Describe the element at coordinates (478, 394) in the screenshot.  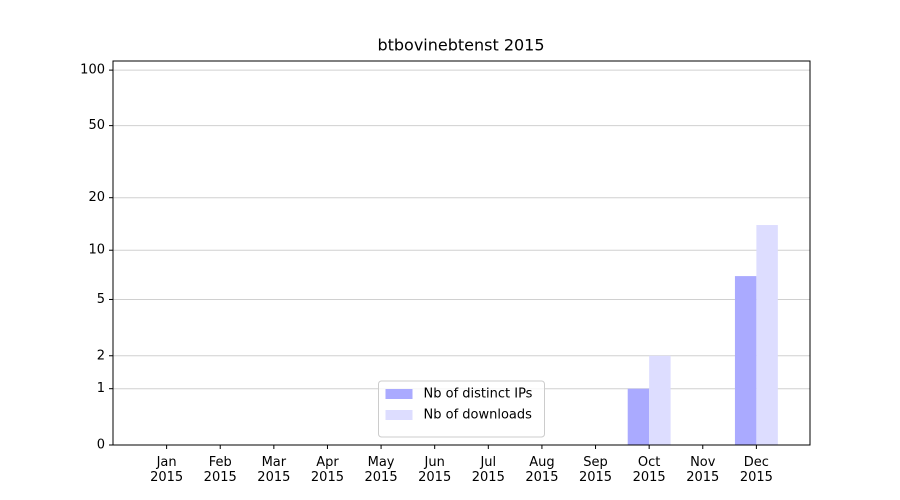
I see `legend-label: Nb of distinct IPs` at that location.